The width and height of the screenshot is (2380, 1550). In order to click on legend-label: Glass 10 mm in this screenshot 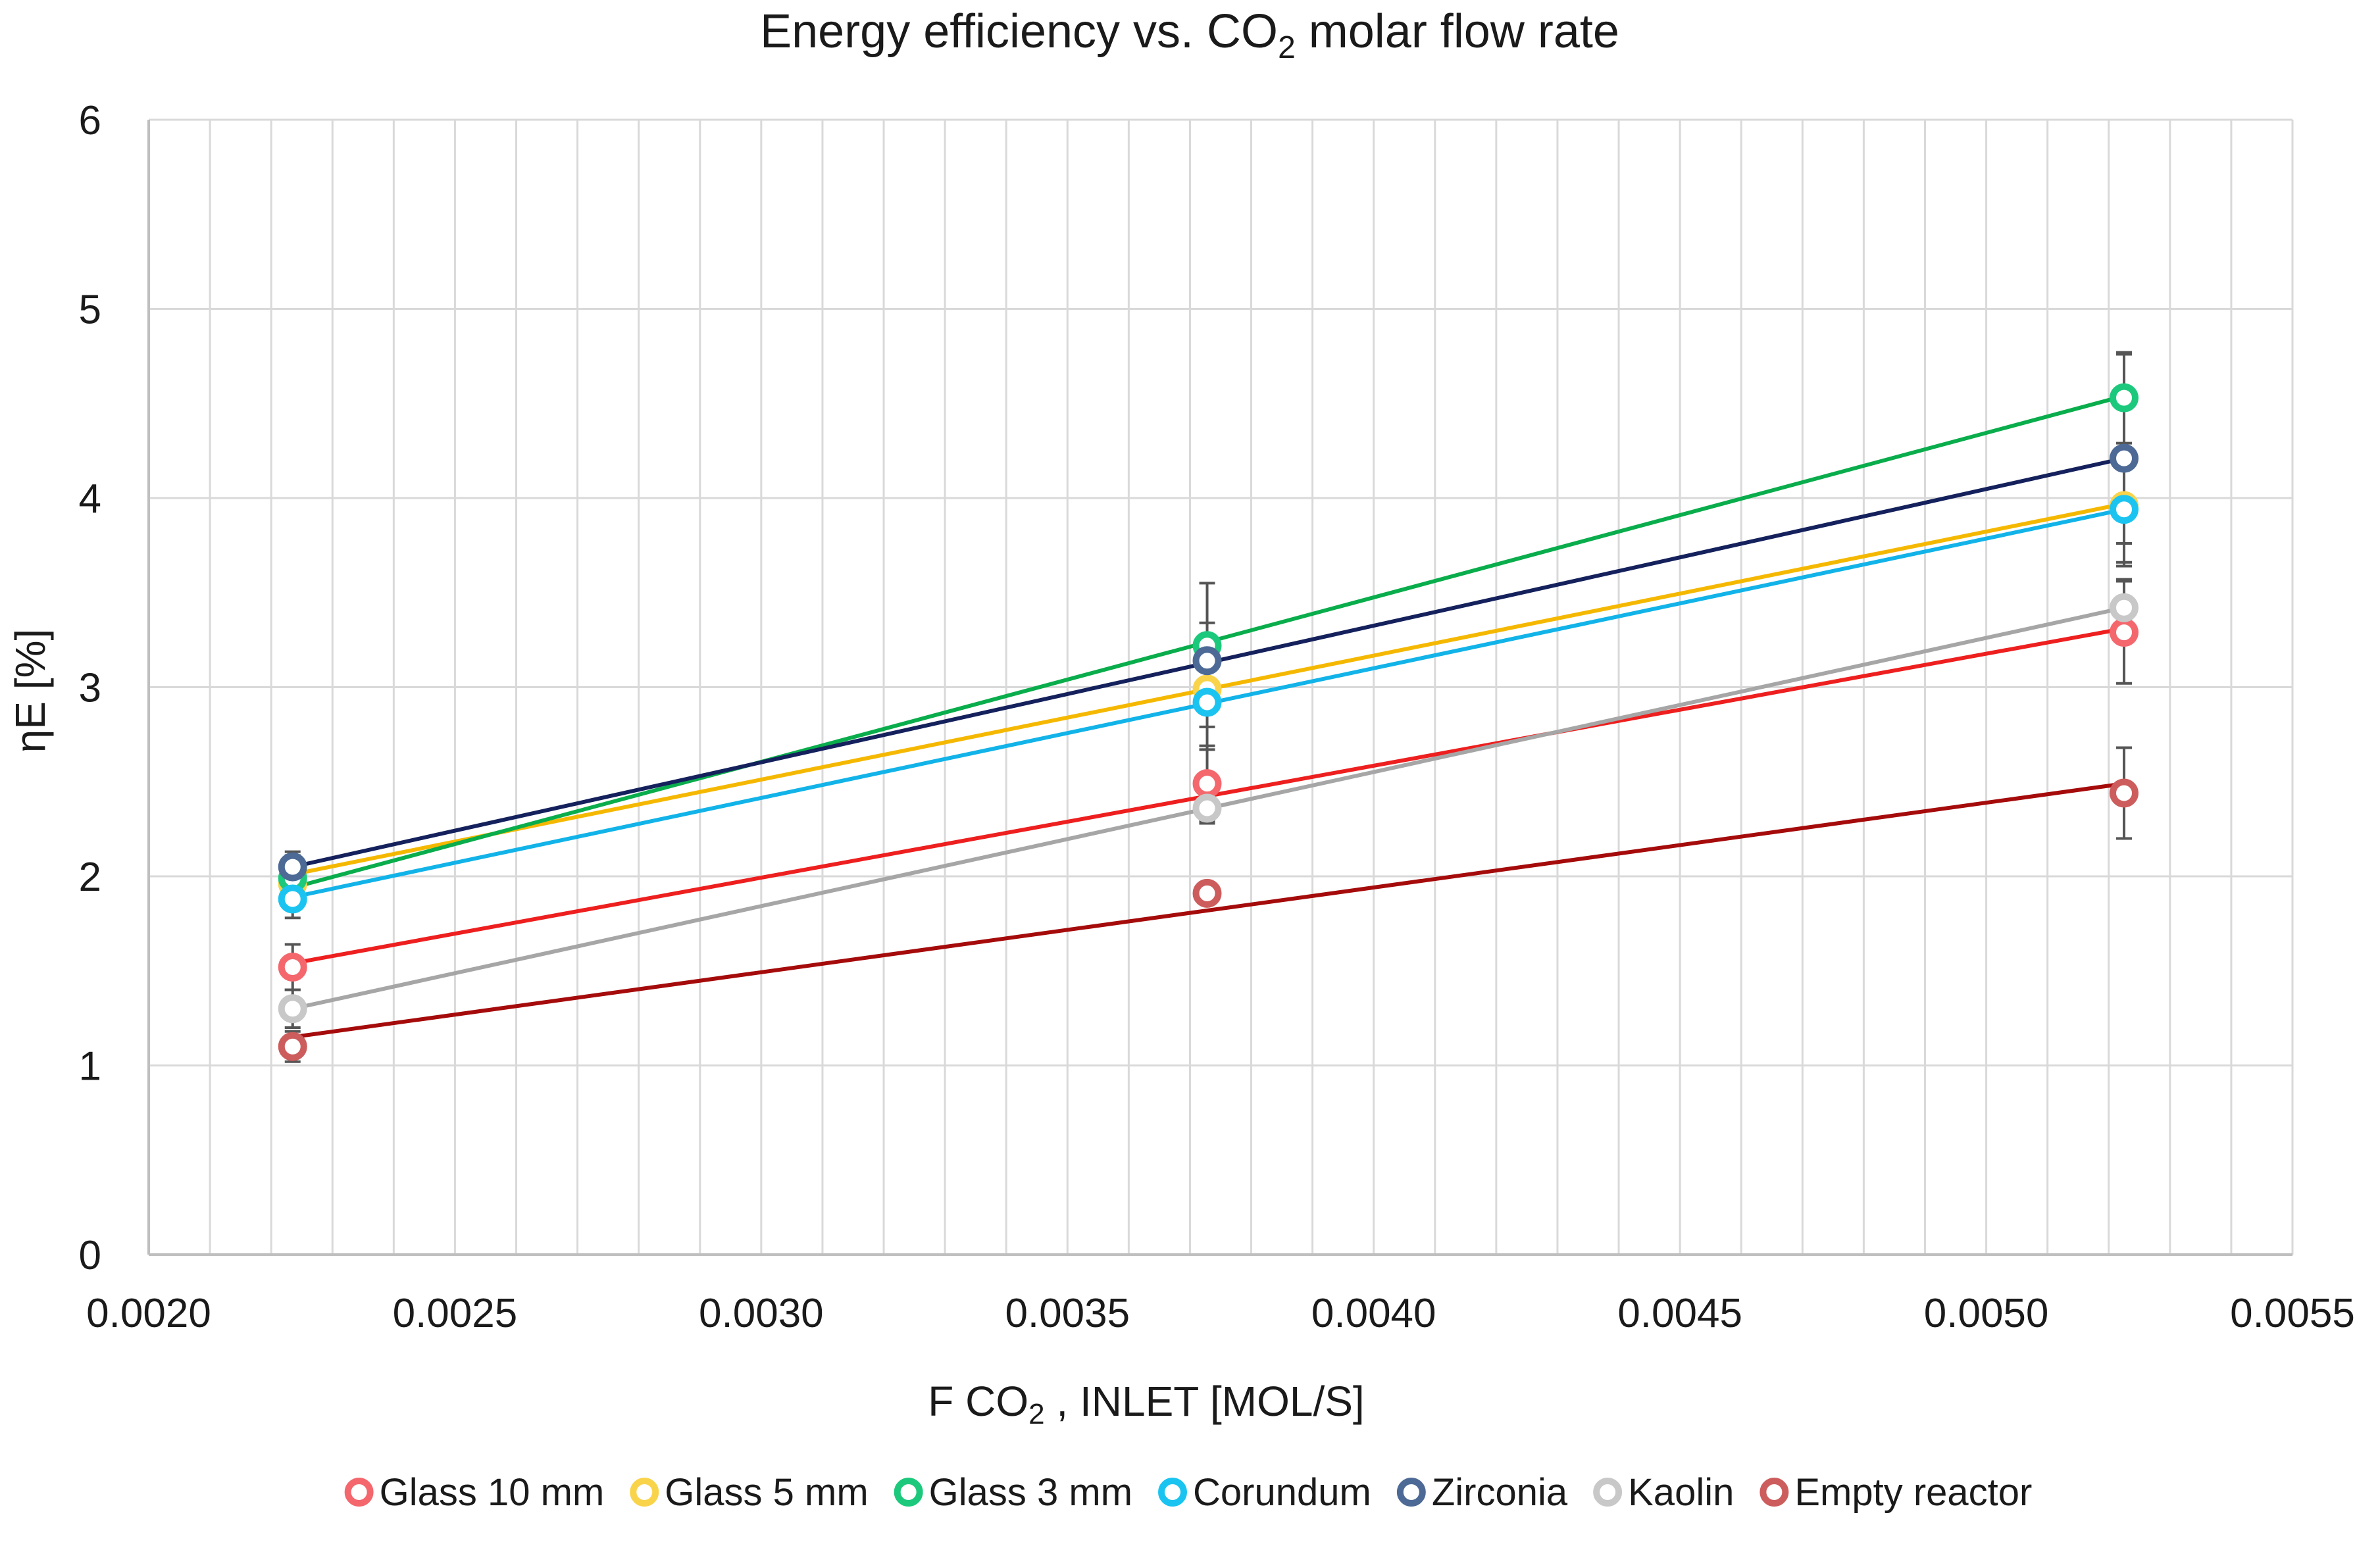, I will do `click(492, 1492)`.